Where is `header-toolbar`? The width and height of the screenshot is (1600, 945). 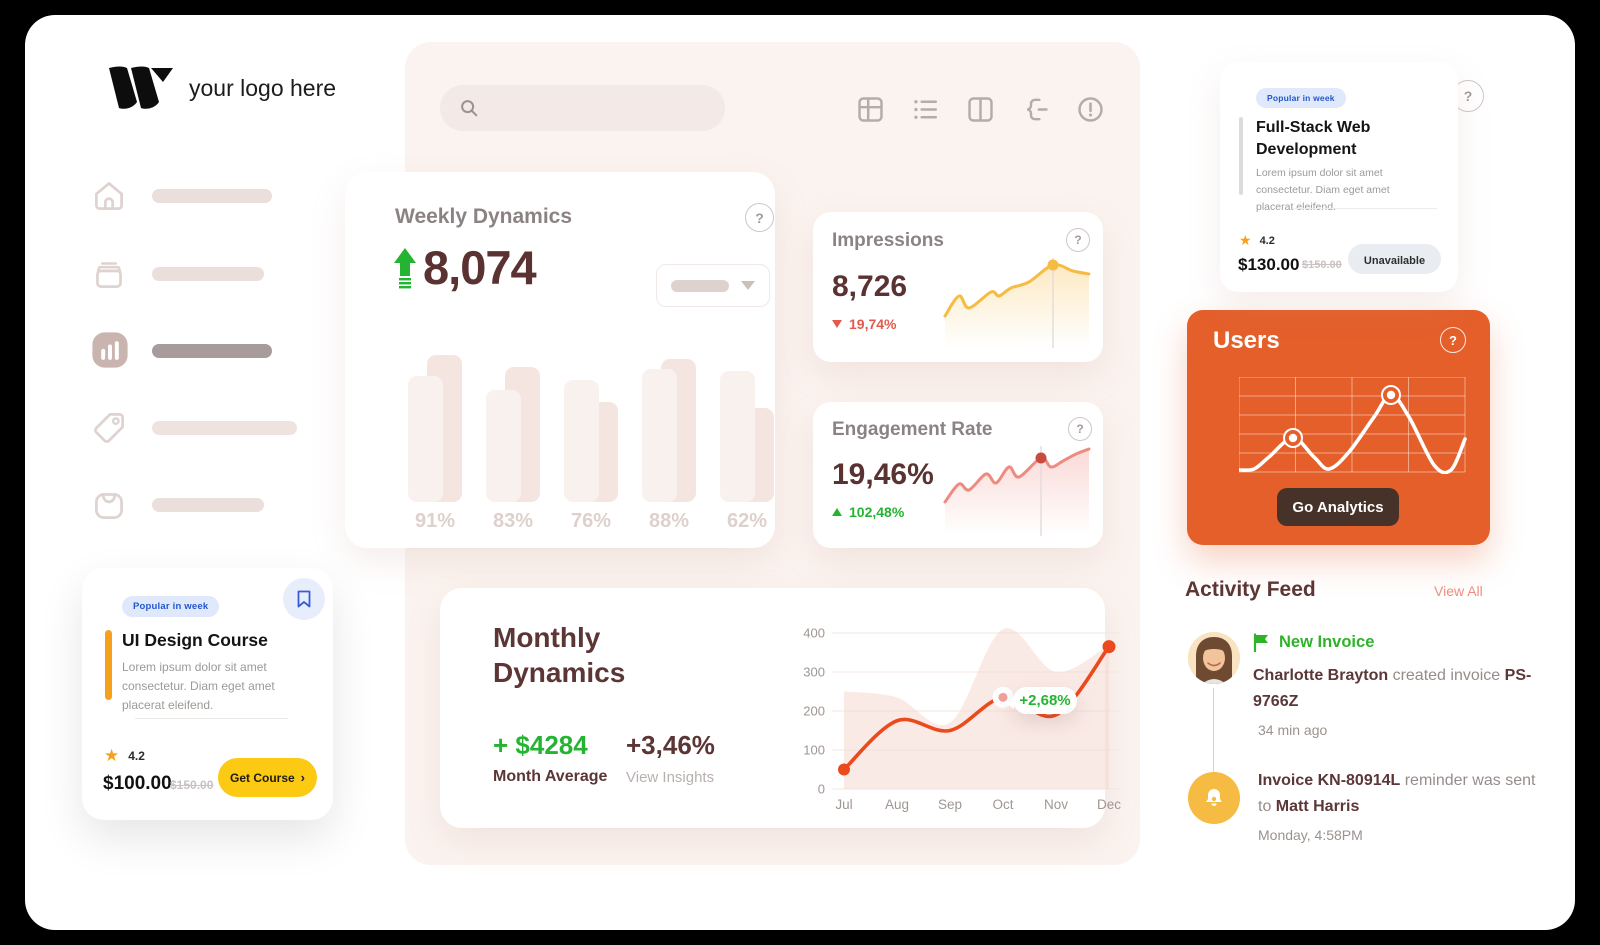
header-toolbar is located at coordinates (990, 109).